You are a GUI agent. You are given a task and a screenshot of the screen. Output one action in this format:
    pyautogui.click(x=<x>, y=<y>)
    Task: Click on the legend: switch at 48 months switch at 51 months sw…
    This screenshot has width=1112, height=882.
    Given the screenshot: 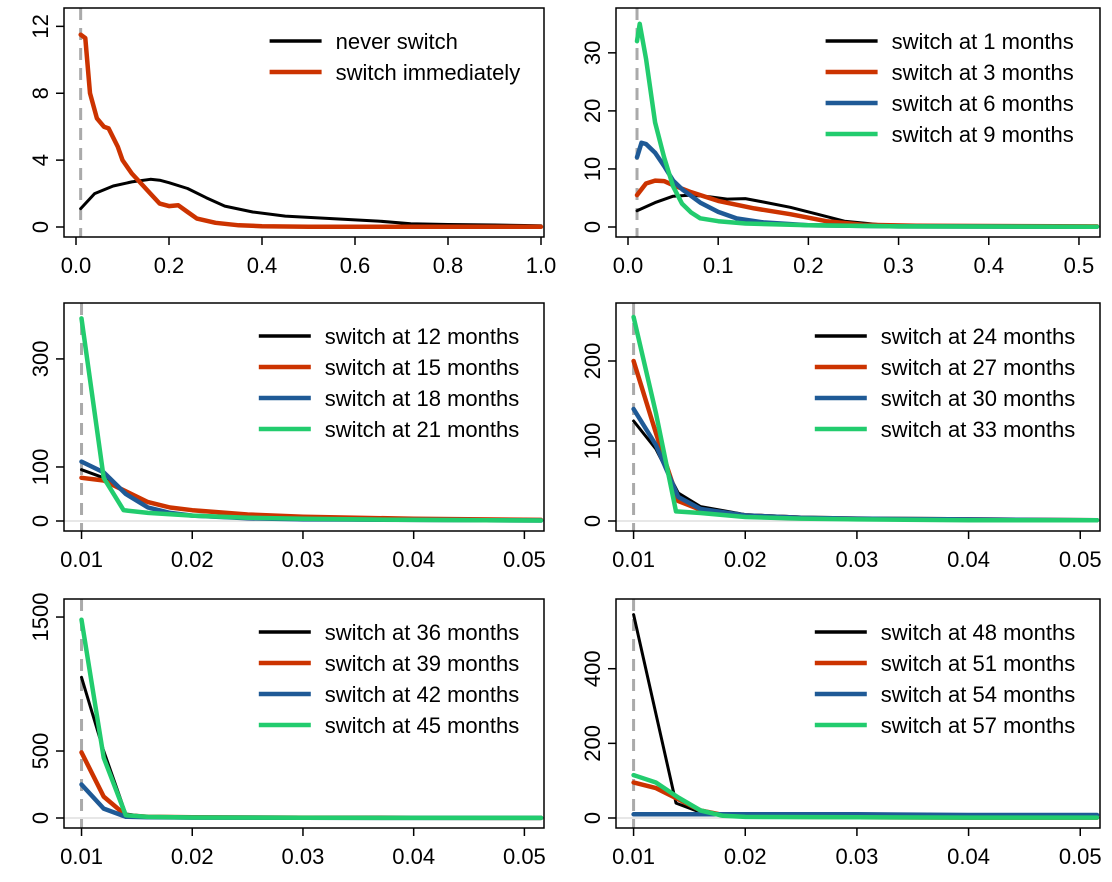 What is the action you would take?
    pyautogui.click(x=945, y=679)
    